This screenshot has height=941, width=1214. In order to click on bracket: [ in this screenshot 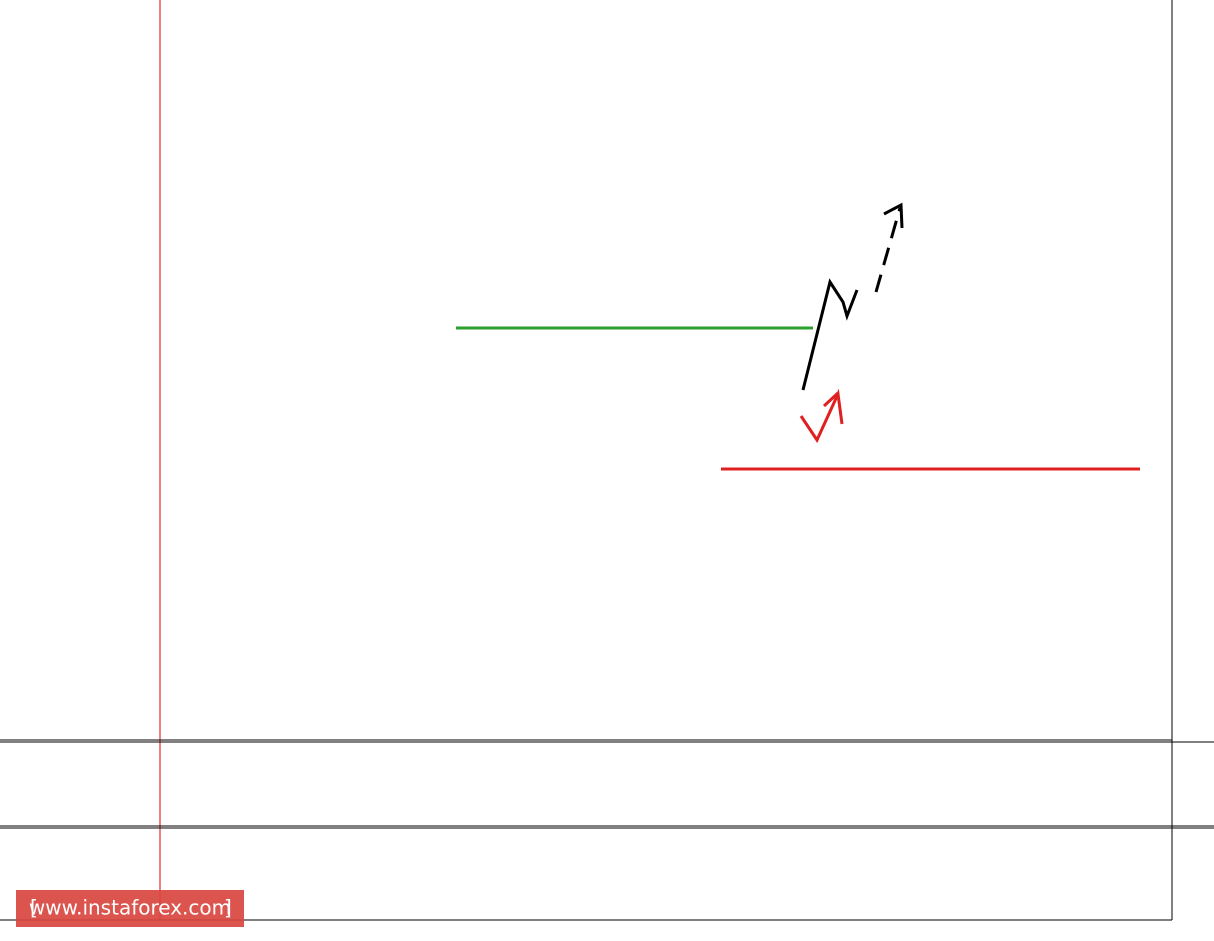, I will do `click(34, 908)`.